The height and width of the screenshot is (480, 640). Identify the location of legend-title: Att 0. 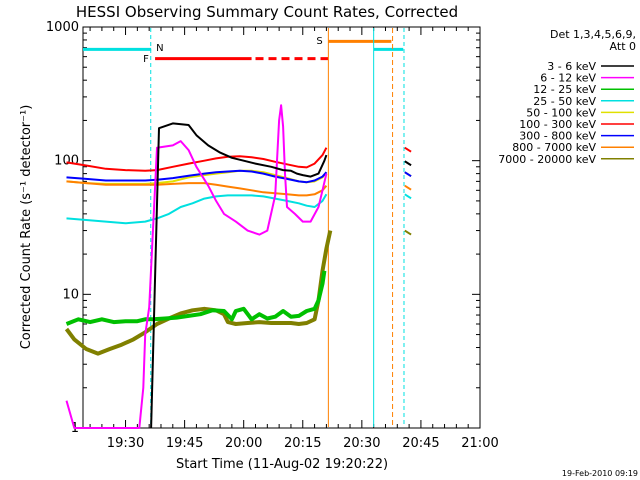
(623, 46).